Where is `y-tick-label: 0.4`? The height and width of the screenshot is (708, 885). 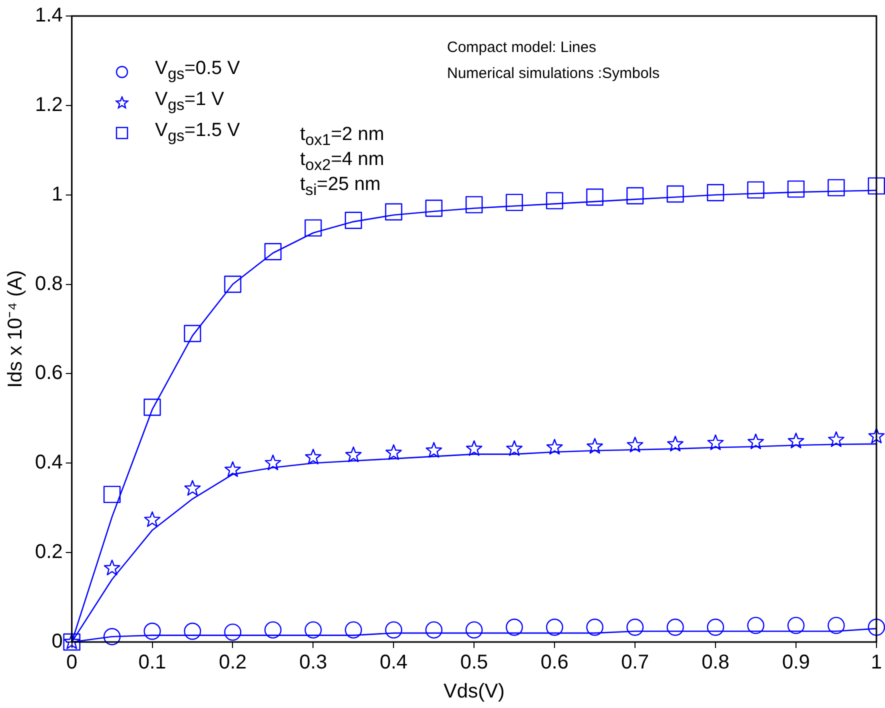
y-tick-label: 0.4 is located at coordinates (48, 463).